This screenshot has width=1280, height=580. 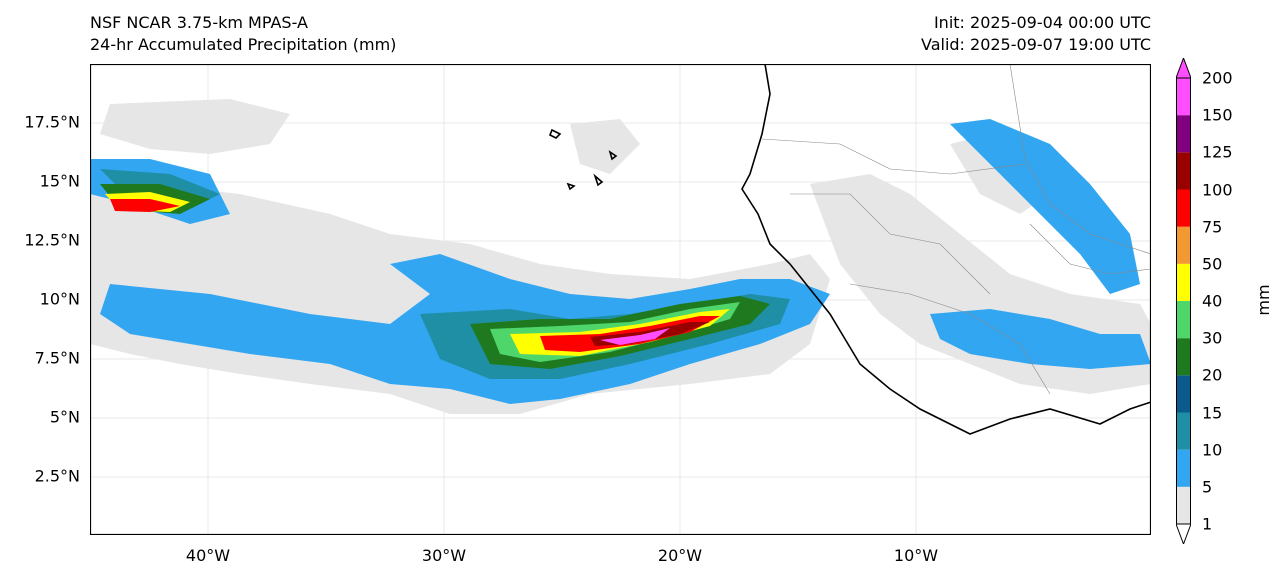 What do you see at coordinates (52, 122) in the screenshot?
I see `lat-label: 17.5°N` at bounding box center [52, 122].